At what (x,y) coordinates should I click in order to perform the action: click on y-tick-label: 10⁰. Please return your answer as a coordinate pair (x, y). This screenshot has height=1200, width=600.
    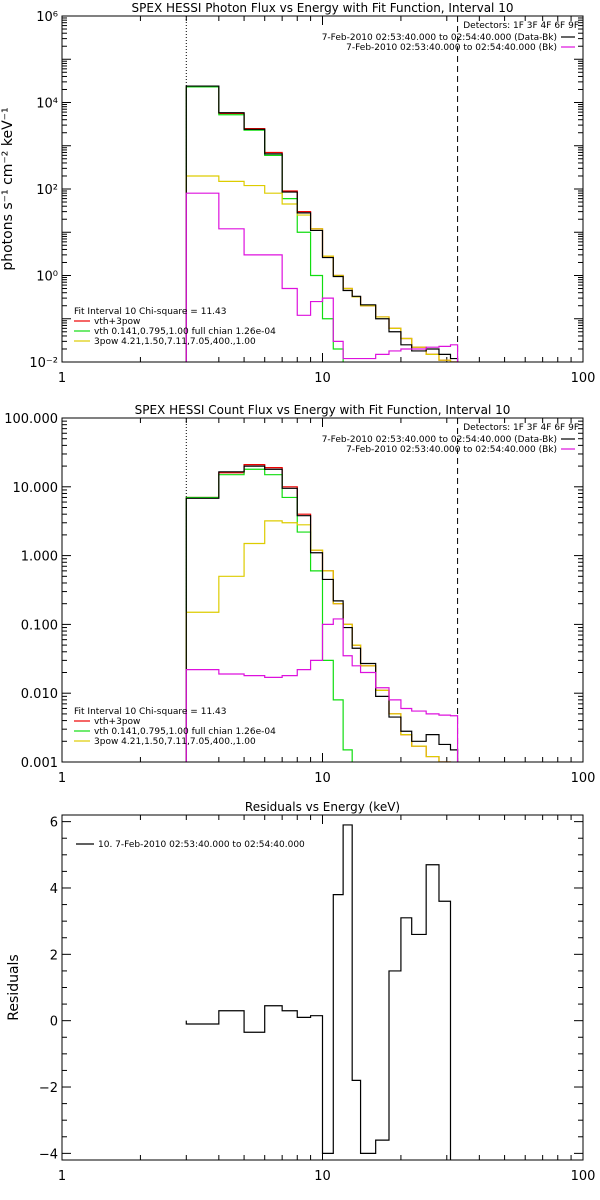
    Looking at the image, I should click on (47, 277).